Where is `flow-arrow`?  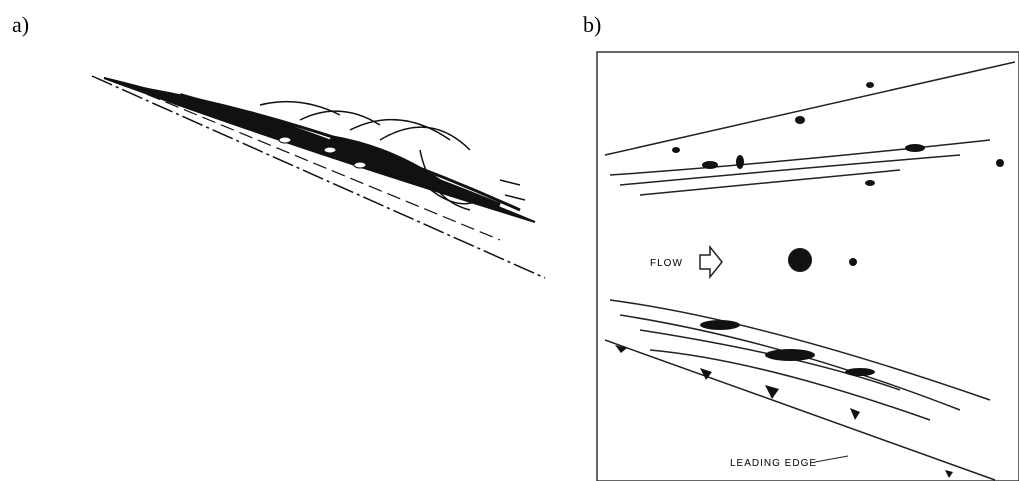 flow-arrow is located at coordinates (711, 262).